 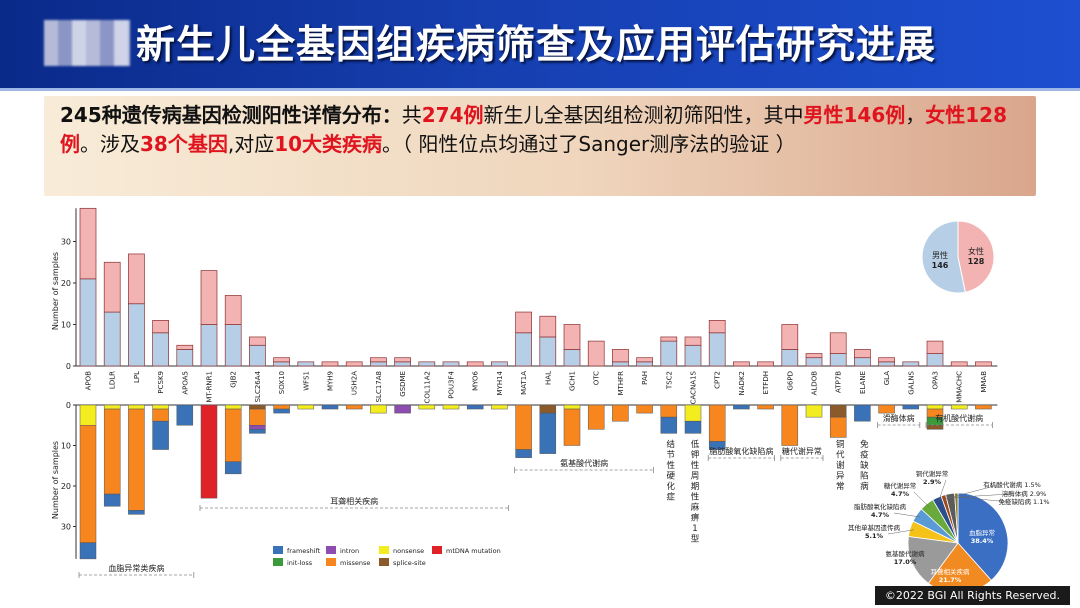 What do you see at coordinates (899, 418) in the screenshot?
I see `annotation-label: 滑酶体病` at bounding box center [899, 418].